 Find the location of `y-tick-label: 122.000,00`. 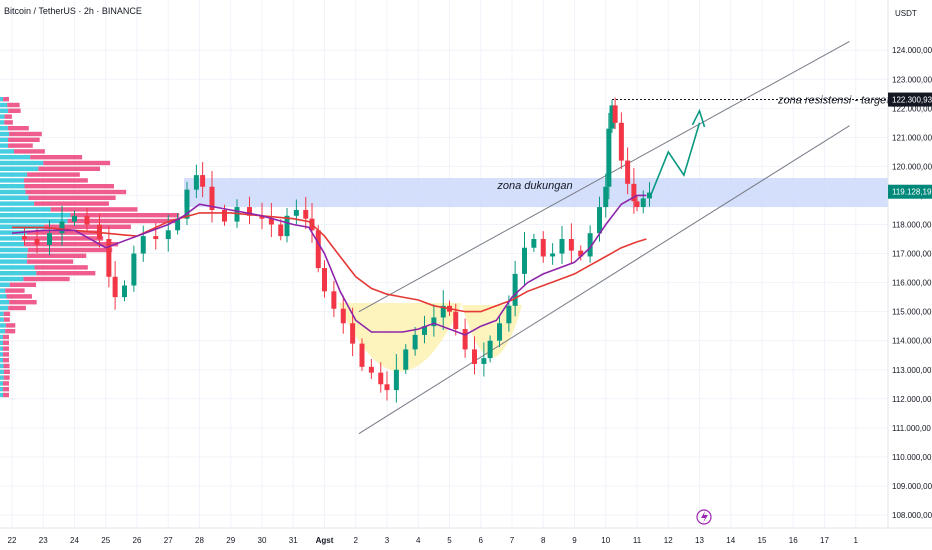

y-tick-label: 122.000,00 is located at coordinates (912, 108).